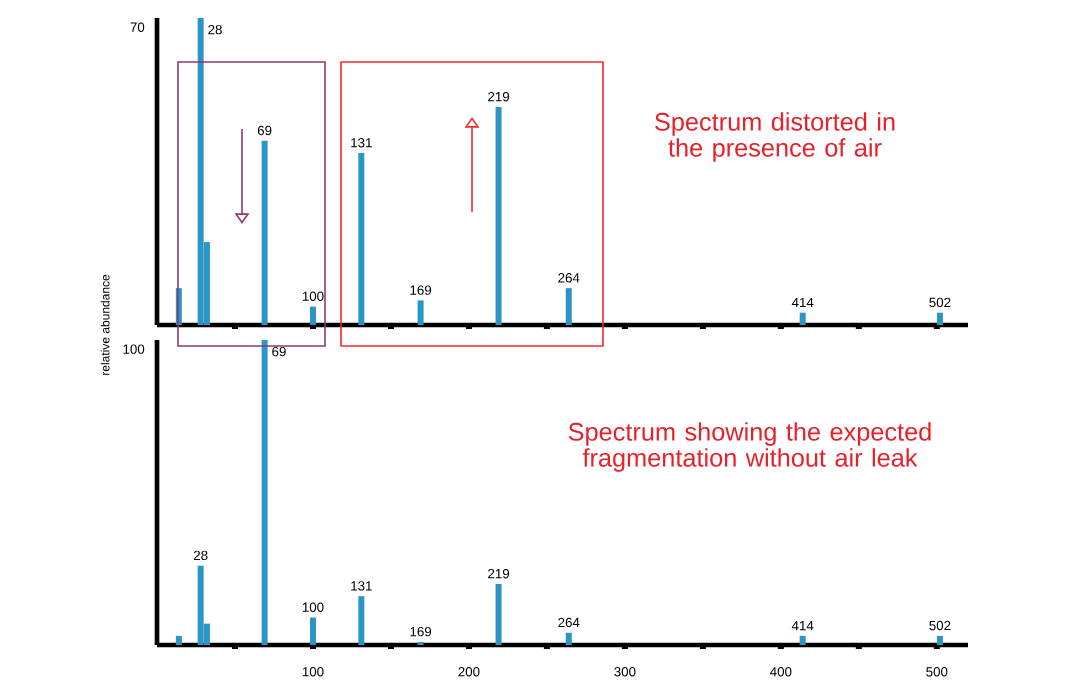 The width and height of the screenshot is (1074, 691). I want to click on text: 100, so click(134, 349).